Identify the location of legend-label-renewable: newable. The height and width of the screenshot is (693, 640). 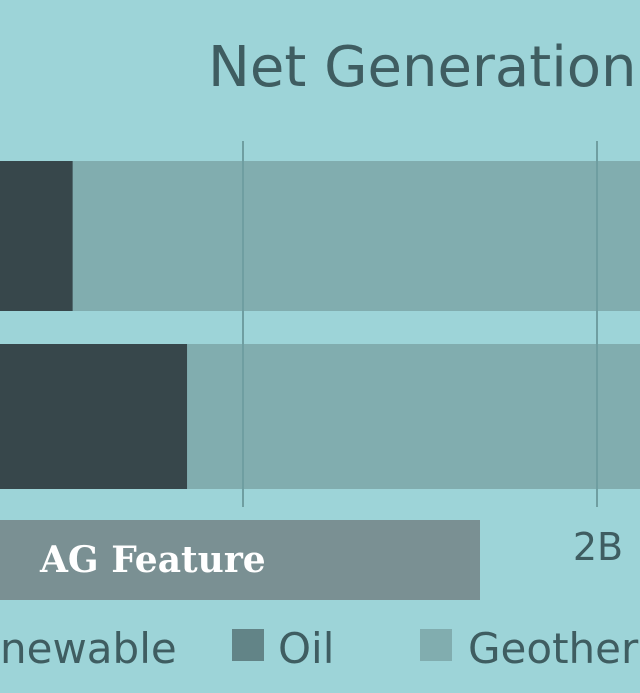
(88, 648).